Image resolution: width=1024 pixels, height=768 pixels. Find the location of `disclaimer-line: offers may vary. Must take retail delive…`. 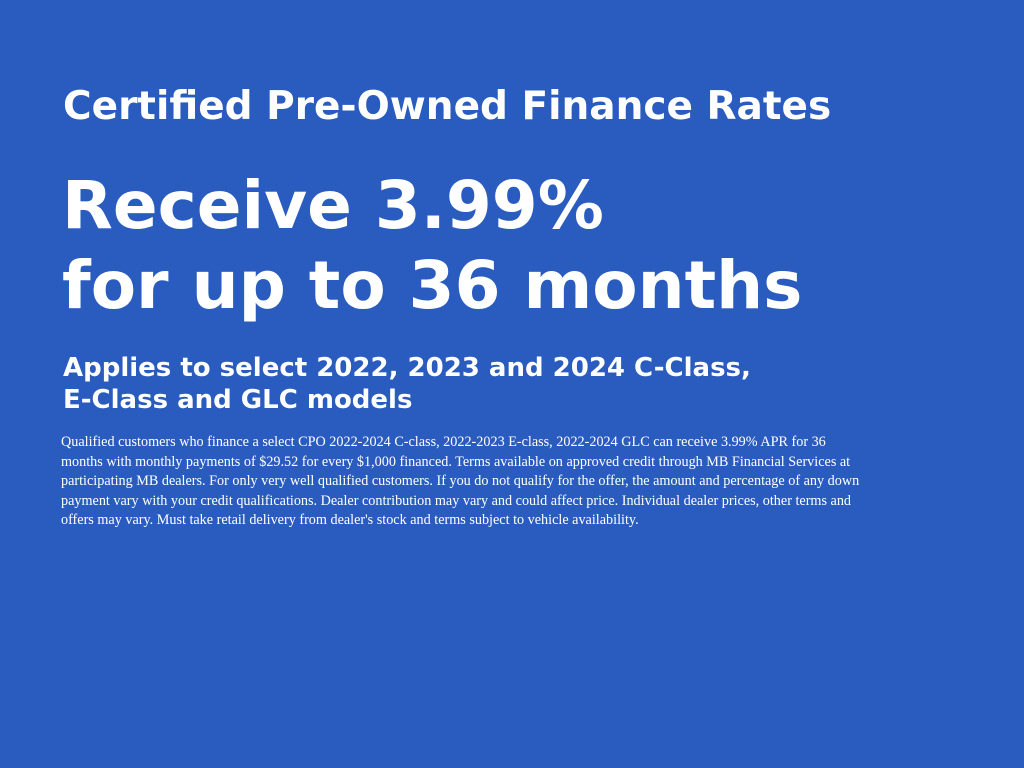

disclaimer-line: offers may vary. Must take retail delive… is located at coordinates (350, 520).